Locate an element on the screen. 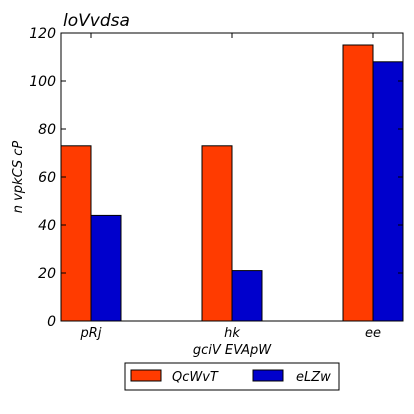 The width and height of the screenshot is (414, 414). y-axis-label: n vpkCS cP is located at coordinates (18, 177).